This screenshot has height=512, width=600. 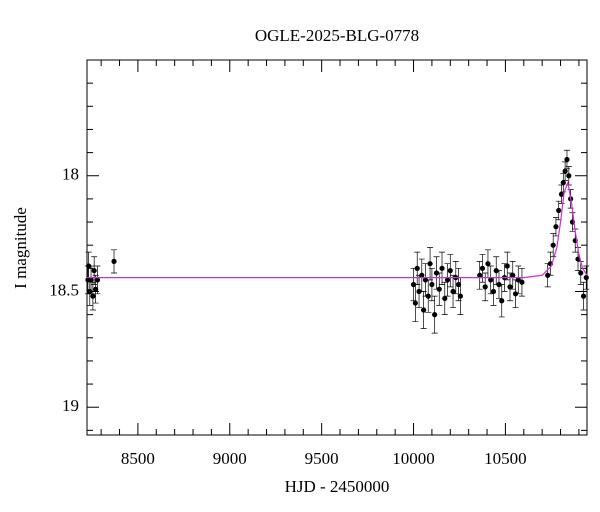 What do you see at coordinates (230, 458) in the screenshot?
I see `x-tick-label: 9000` at bounding box center [230, 458].